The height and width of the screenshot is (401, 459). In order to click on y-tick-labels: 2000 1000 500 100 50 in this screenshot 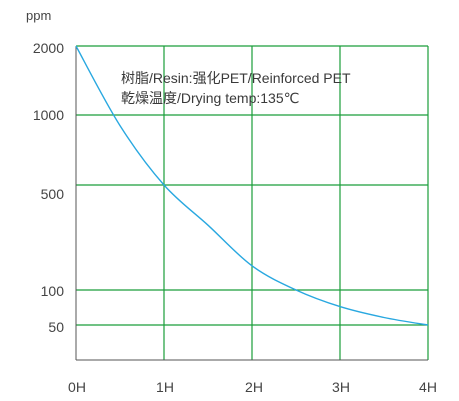, I will do `click(48, 187)`.